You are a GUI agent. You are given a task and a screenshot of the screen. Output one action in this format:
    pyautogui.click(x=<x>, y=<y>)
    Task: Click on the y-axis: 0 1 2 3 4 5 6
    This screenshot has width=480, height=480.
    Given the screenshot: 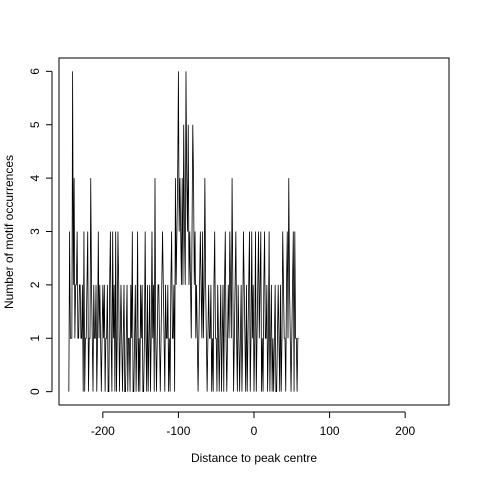 What is the action you would take?
    pyautogui.click(x=40, y=231)
    